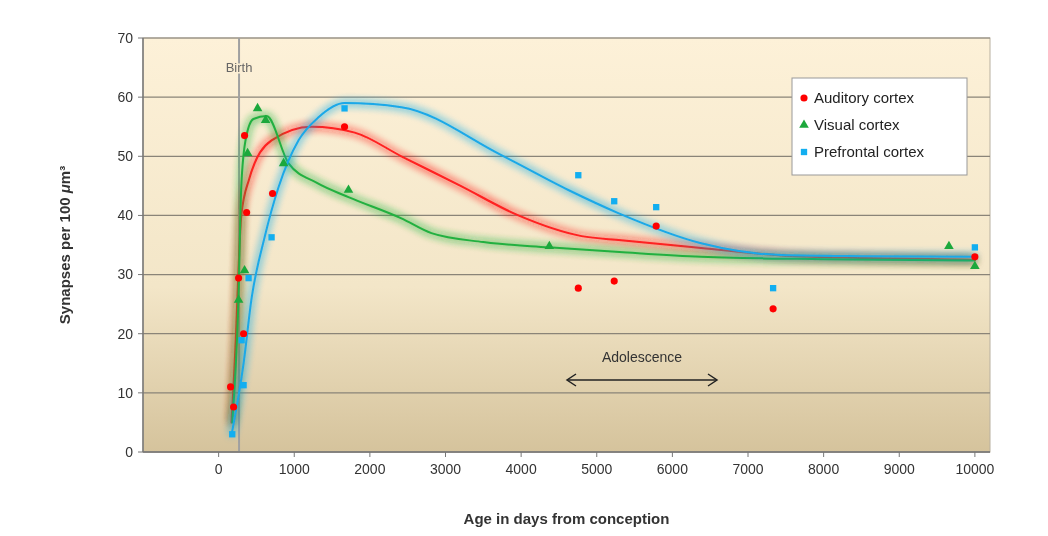  Describe the element at coordinates (864, 98) in the screenshot. I see `legend-label: Auditory cortex` at that location.